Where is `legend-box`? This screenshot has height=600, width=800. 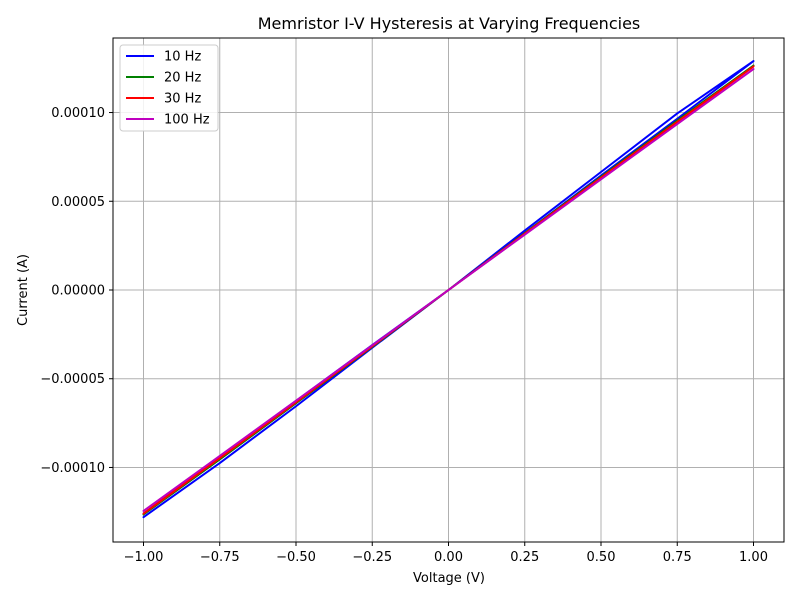 legend-box is located at coordinates (169, 88).